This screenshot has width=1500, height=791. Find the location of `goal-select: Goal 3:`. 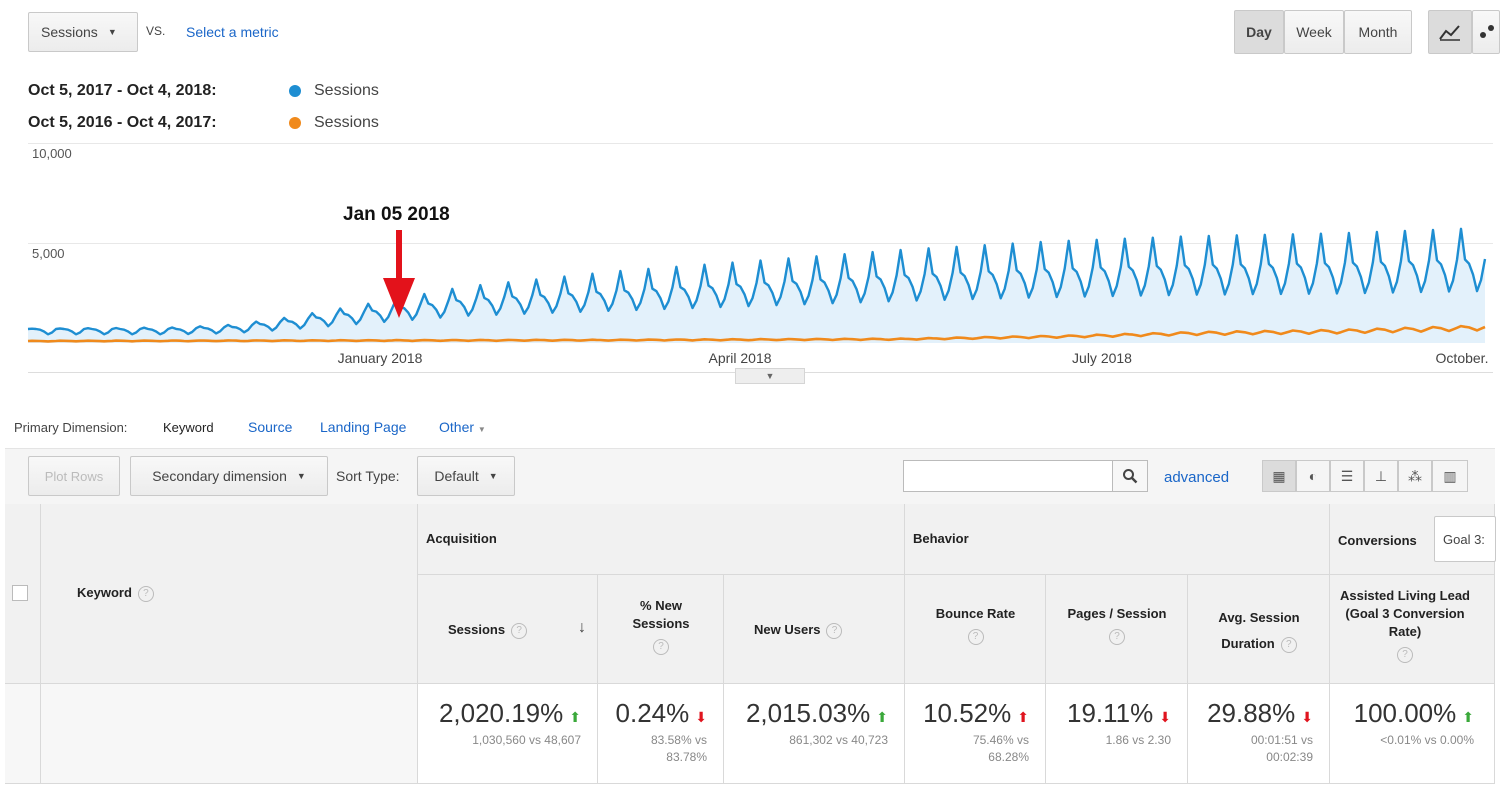

goal-select: Goal 3: is located at coordinates (1465, 539).